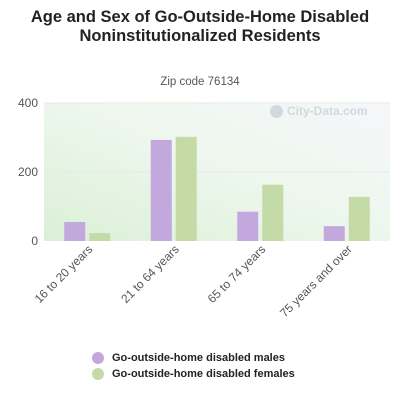  I want to click on watermark: City-Data.com, so click(319, 111).